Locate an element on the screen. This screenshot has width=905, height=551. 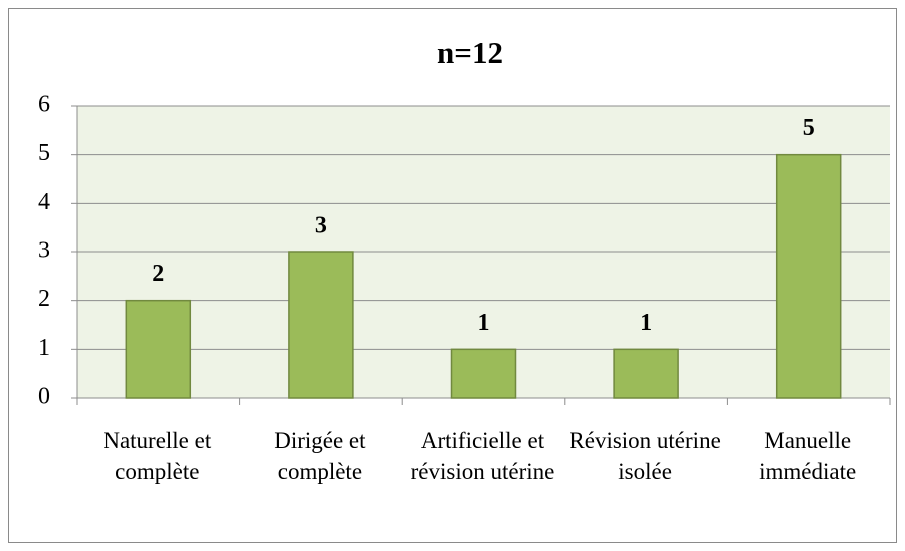
x-tick-label: Naturelle et complète is located at coordinates (157, 456).